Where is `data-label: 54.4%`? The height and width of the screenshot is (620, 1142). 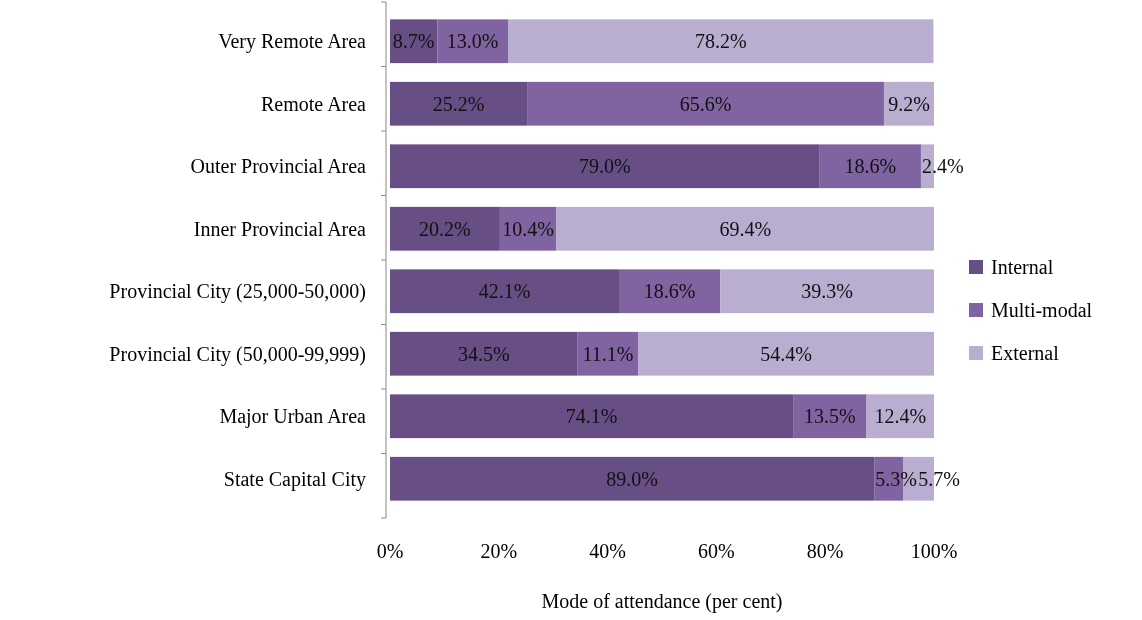 data-label: 54.4% is located at coordinates (786, 353).